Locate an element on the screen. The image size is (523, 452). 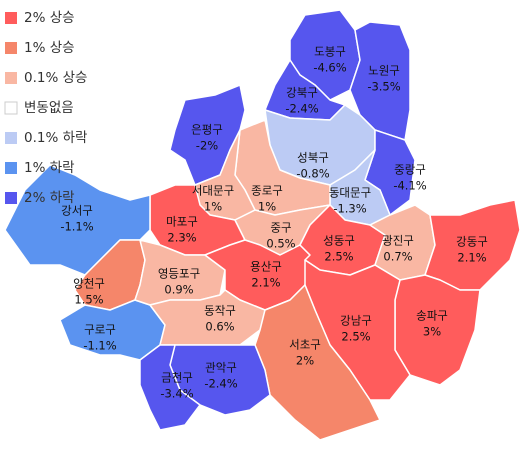
district-name: 영등포구 is located at coordinates (179, 274).